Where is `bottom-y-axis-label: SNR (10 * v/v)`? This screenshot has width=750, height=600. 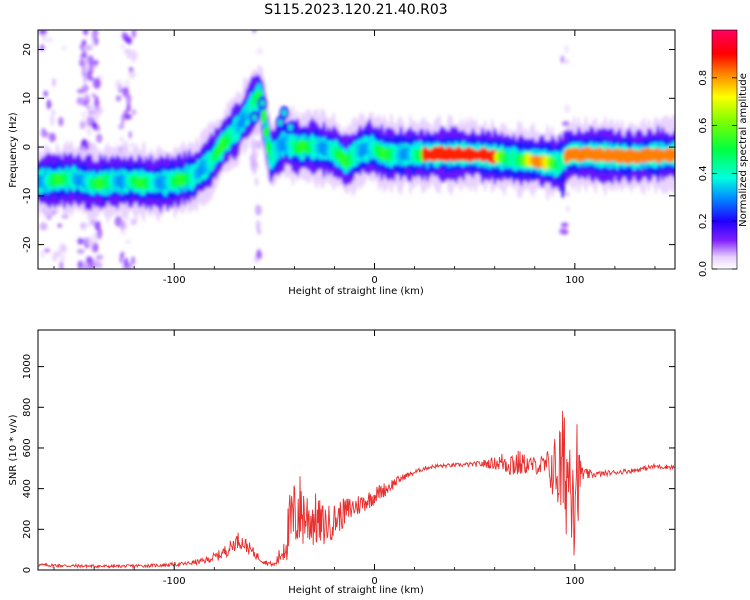 bottom-y-axis-label: SNR (10 * v/v) is located at coordinates (13, 449).